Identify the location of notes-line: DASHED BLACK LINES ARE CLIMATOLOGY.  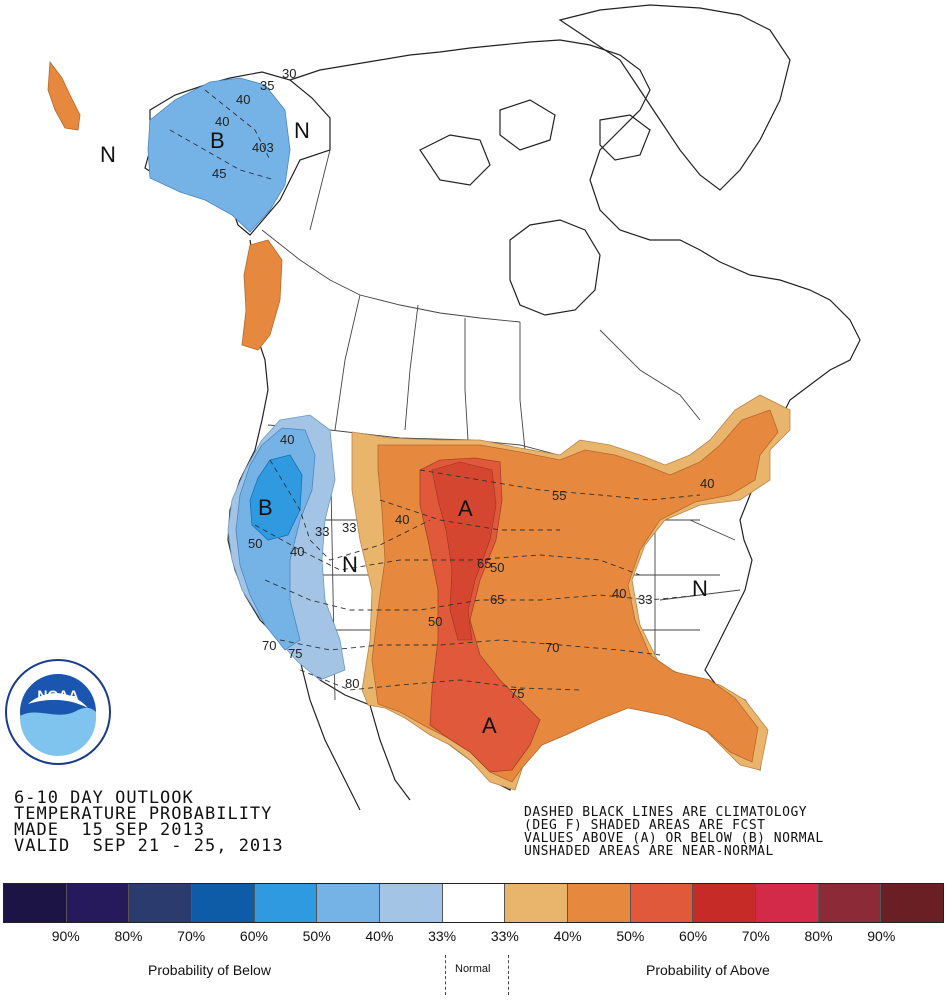
(666, 812).